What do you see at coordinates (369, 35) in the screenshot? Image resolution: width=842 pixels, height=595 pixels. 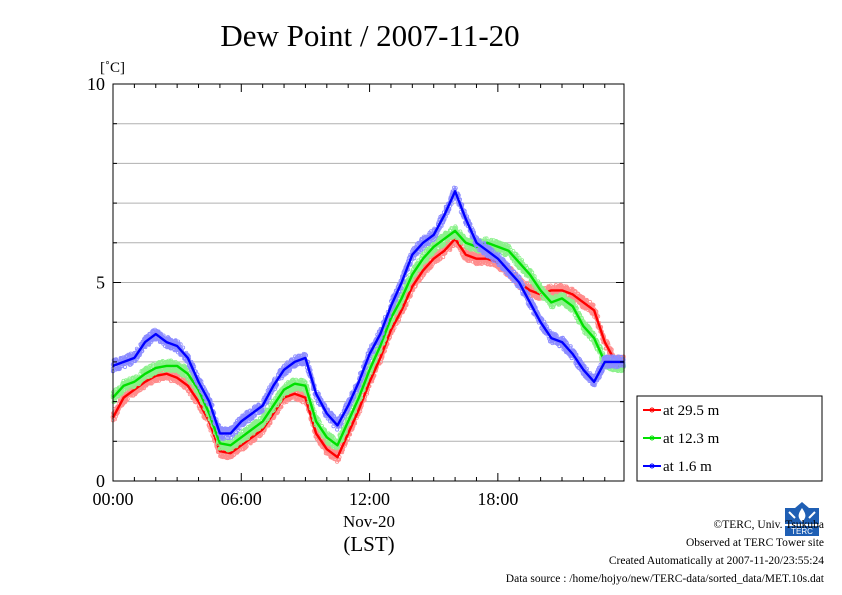 I see `chart-title: Dew Point / 2007-11-20` at bounding box center [369, 35].